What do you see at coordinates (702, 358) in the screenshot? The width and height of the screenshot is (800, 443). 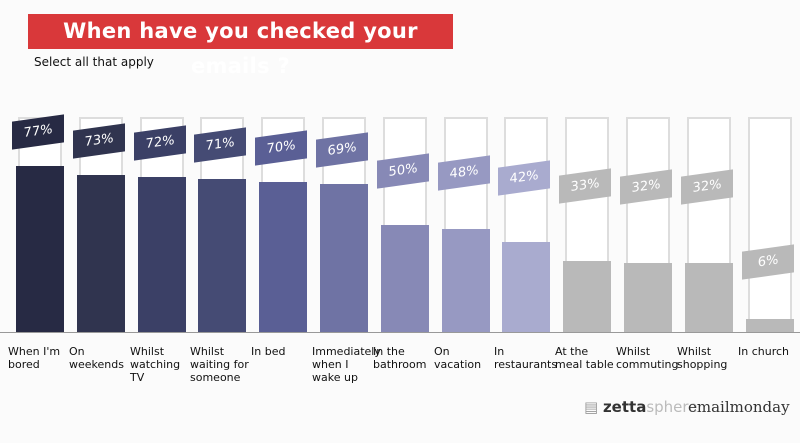 I see `category-label: Whilst shopping` at bounding box center [702, 358].